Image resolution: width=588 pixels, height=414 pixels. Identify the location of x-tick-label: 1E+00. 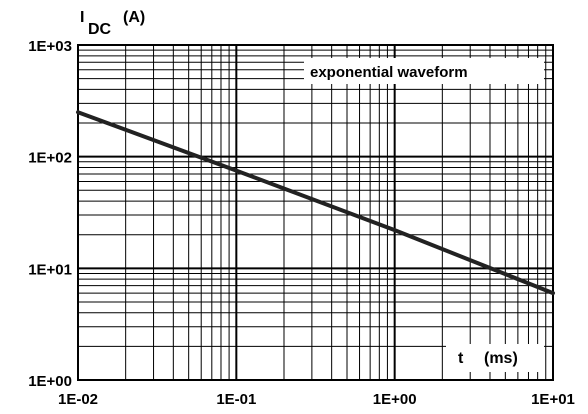
(395, 399).